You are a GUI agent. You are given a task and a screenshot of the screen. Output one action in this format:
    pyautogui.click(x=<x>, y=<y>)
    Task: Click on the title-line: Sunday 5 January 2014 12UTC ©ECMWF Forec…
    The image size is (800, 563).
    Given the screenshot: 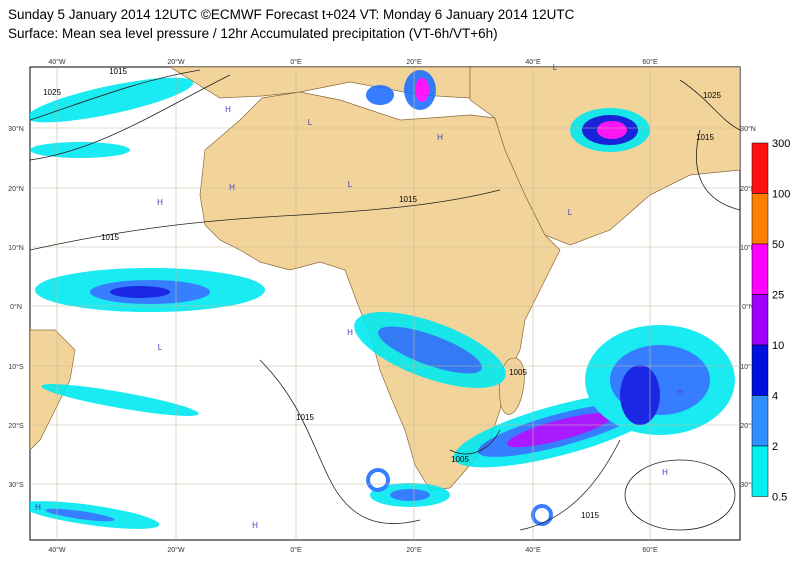 What is the action you would take?
    pyautogui.click(x=291, y=14)
    